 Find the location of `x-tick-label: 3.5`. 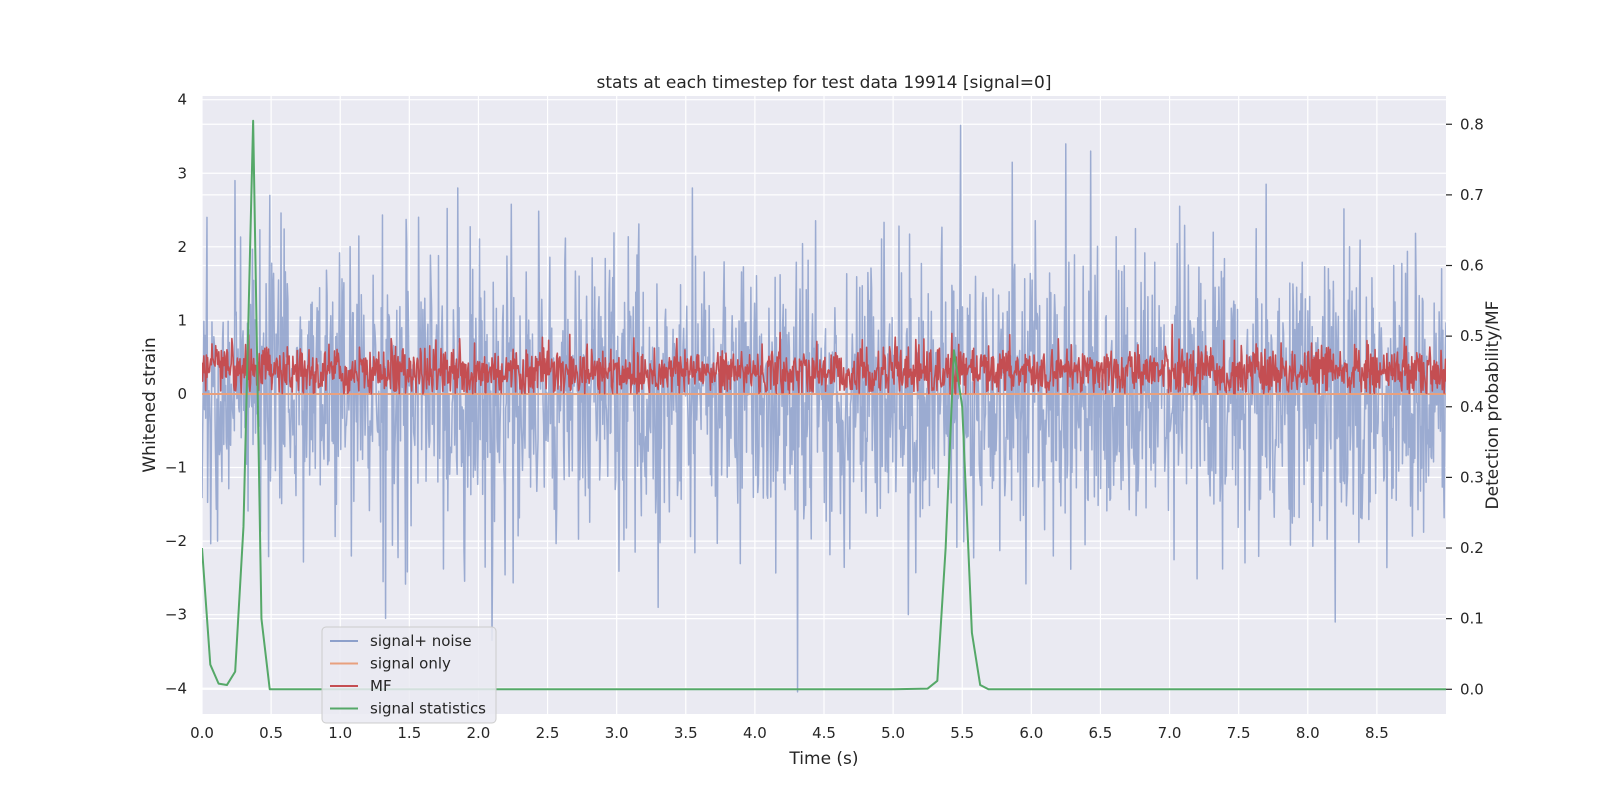

x-tick-label: 3.5 is located at coordinates (686, 733).